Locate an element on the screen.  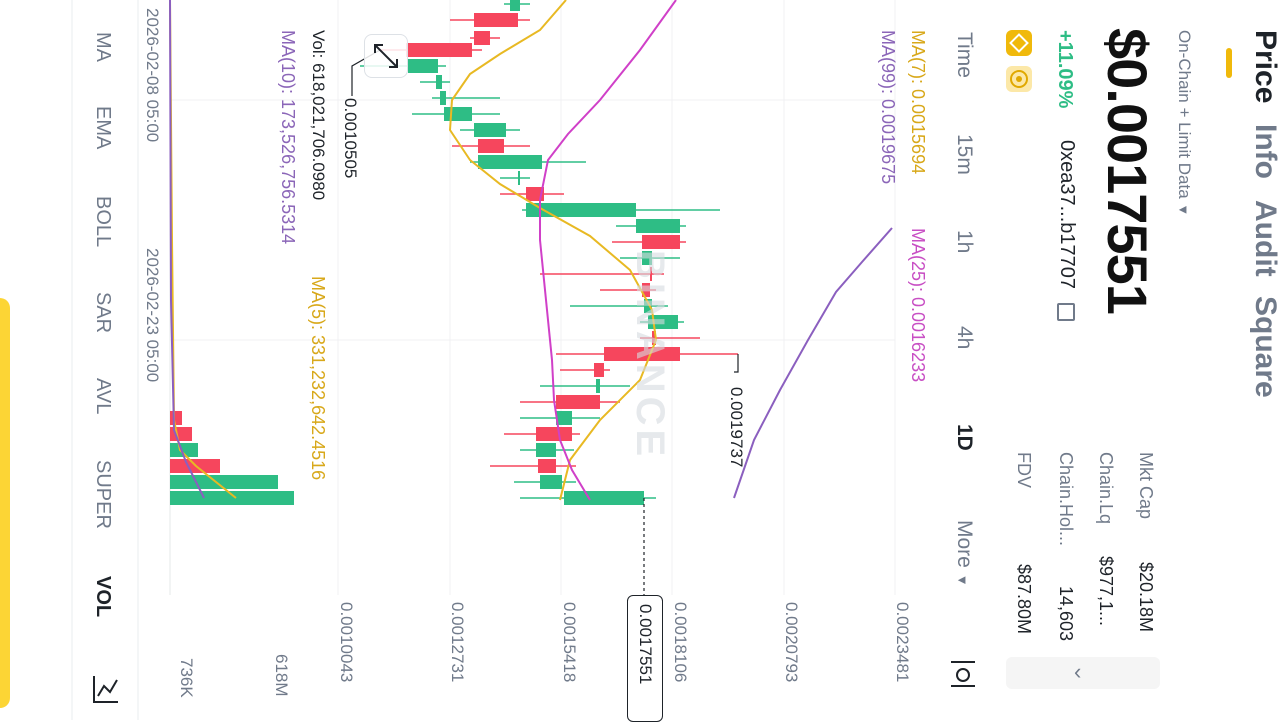
watermark: BINANCE is located at coordinates (650, 355).